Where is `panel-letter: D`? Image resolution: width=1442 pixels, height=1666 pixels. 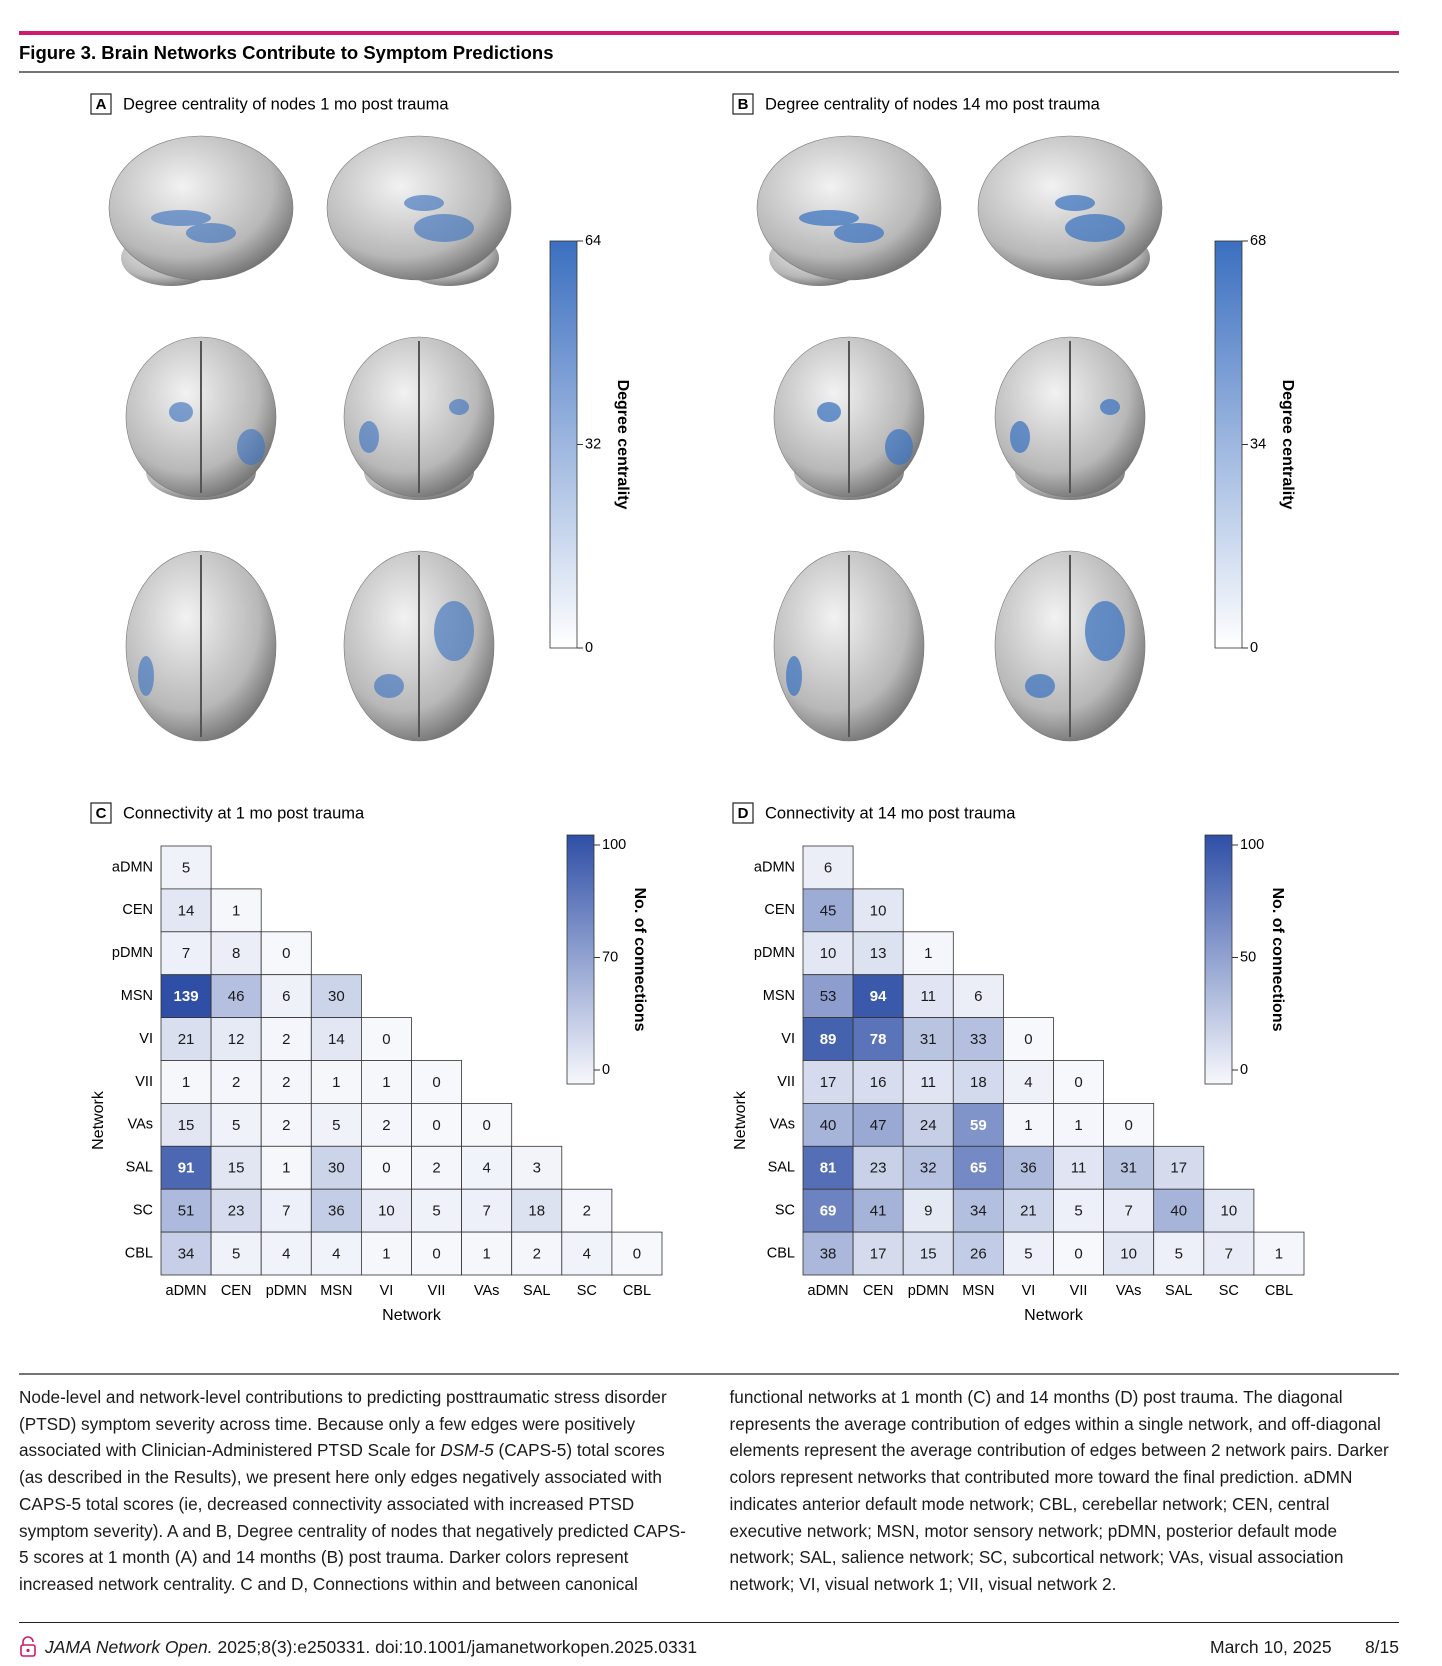
panel-letter: D is located at coordinates (743, 813).